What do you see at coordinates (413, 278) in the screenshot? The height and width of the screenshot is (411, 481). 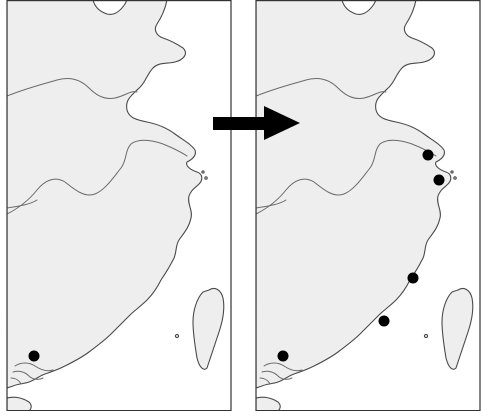 I see `city-marker-fuzhou` at bounding box center [413, 278].